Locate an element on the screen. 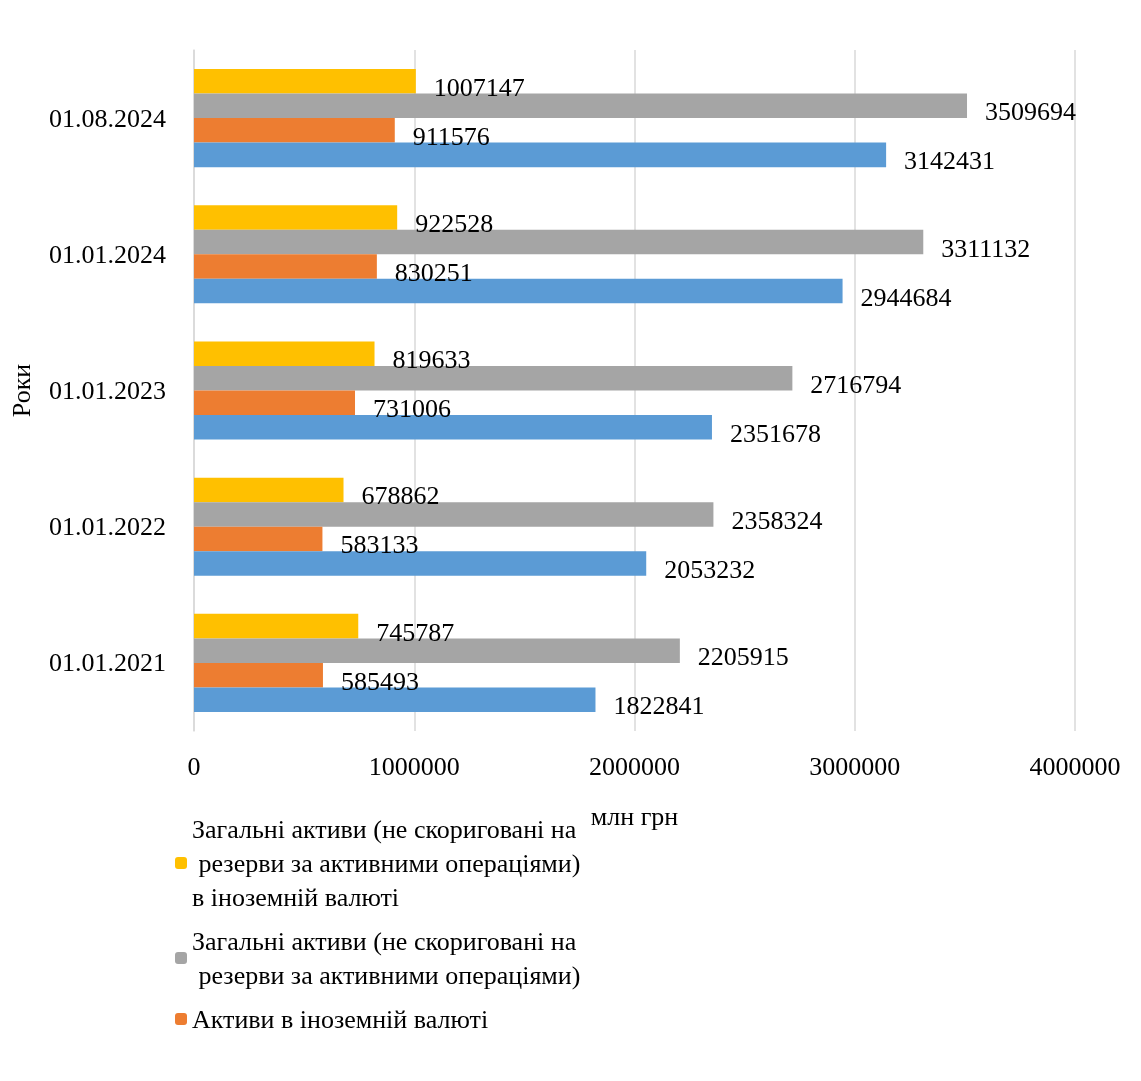 This screenshot has height=1081, width=1141. y-axis-title: Роки is located at coordinates (21, 390).